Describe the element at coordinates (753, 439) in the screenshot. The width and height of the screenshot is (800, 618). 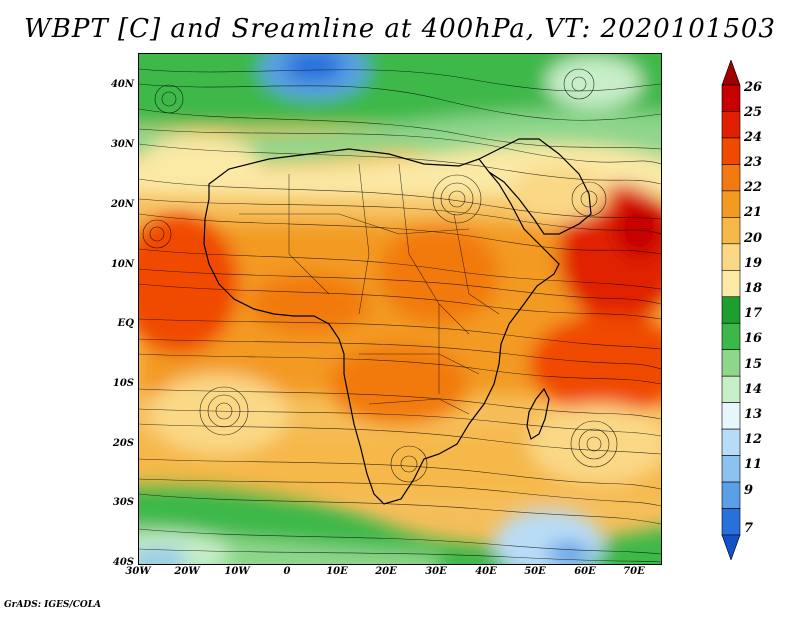
I see `colorbar-label-12: 12` at that location.